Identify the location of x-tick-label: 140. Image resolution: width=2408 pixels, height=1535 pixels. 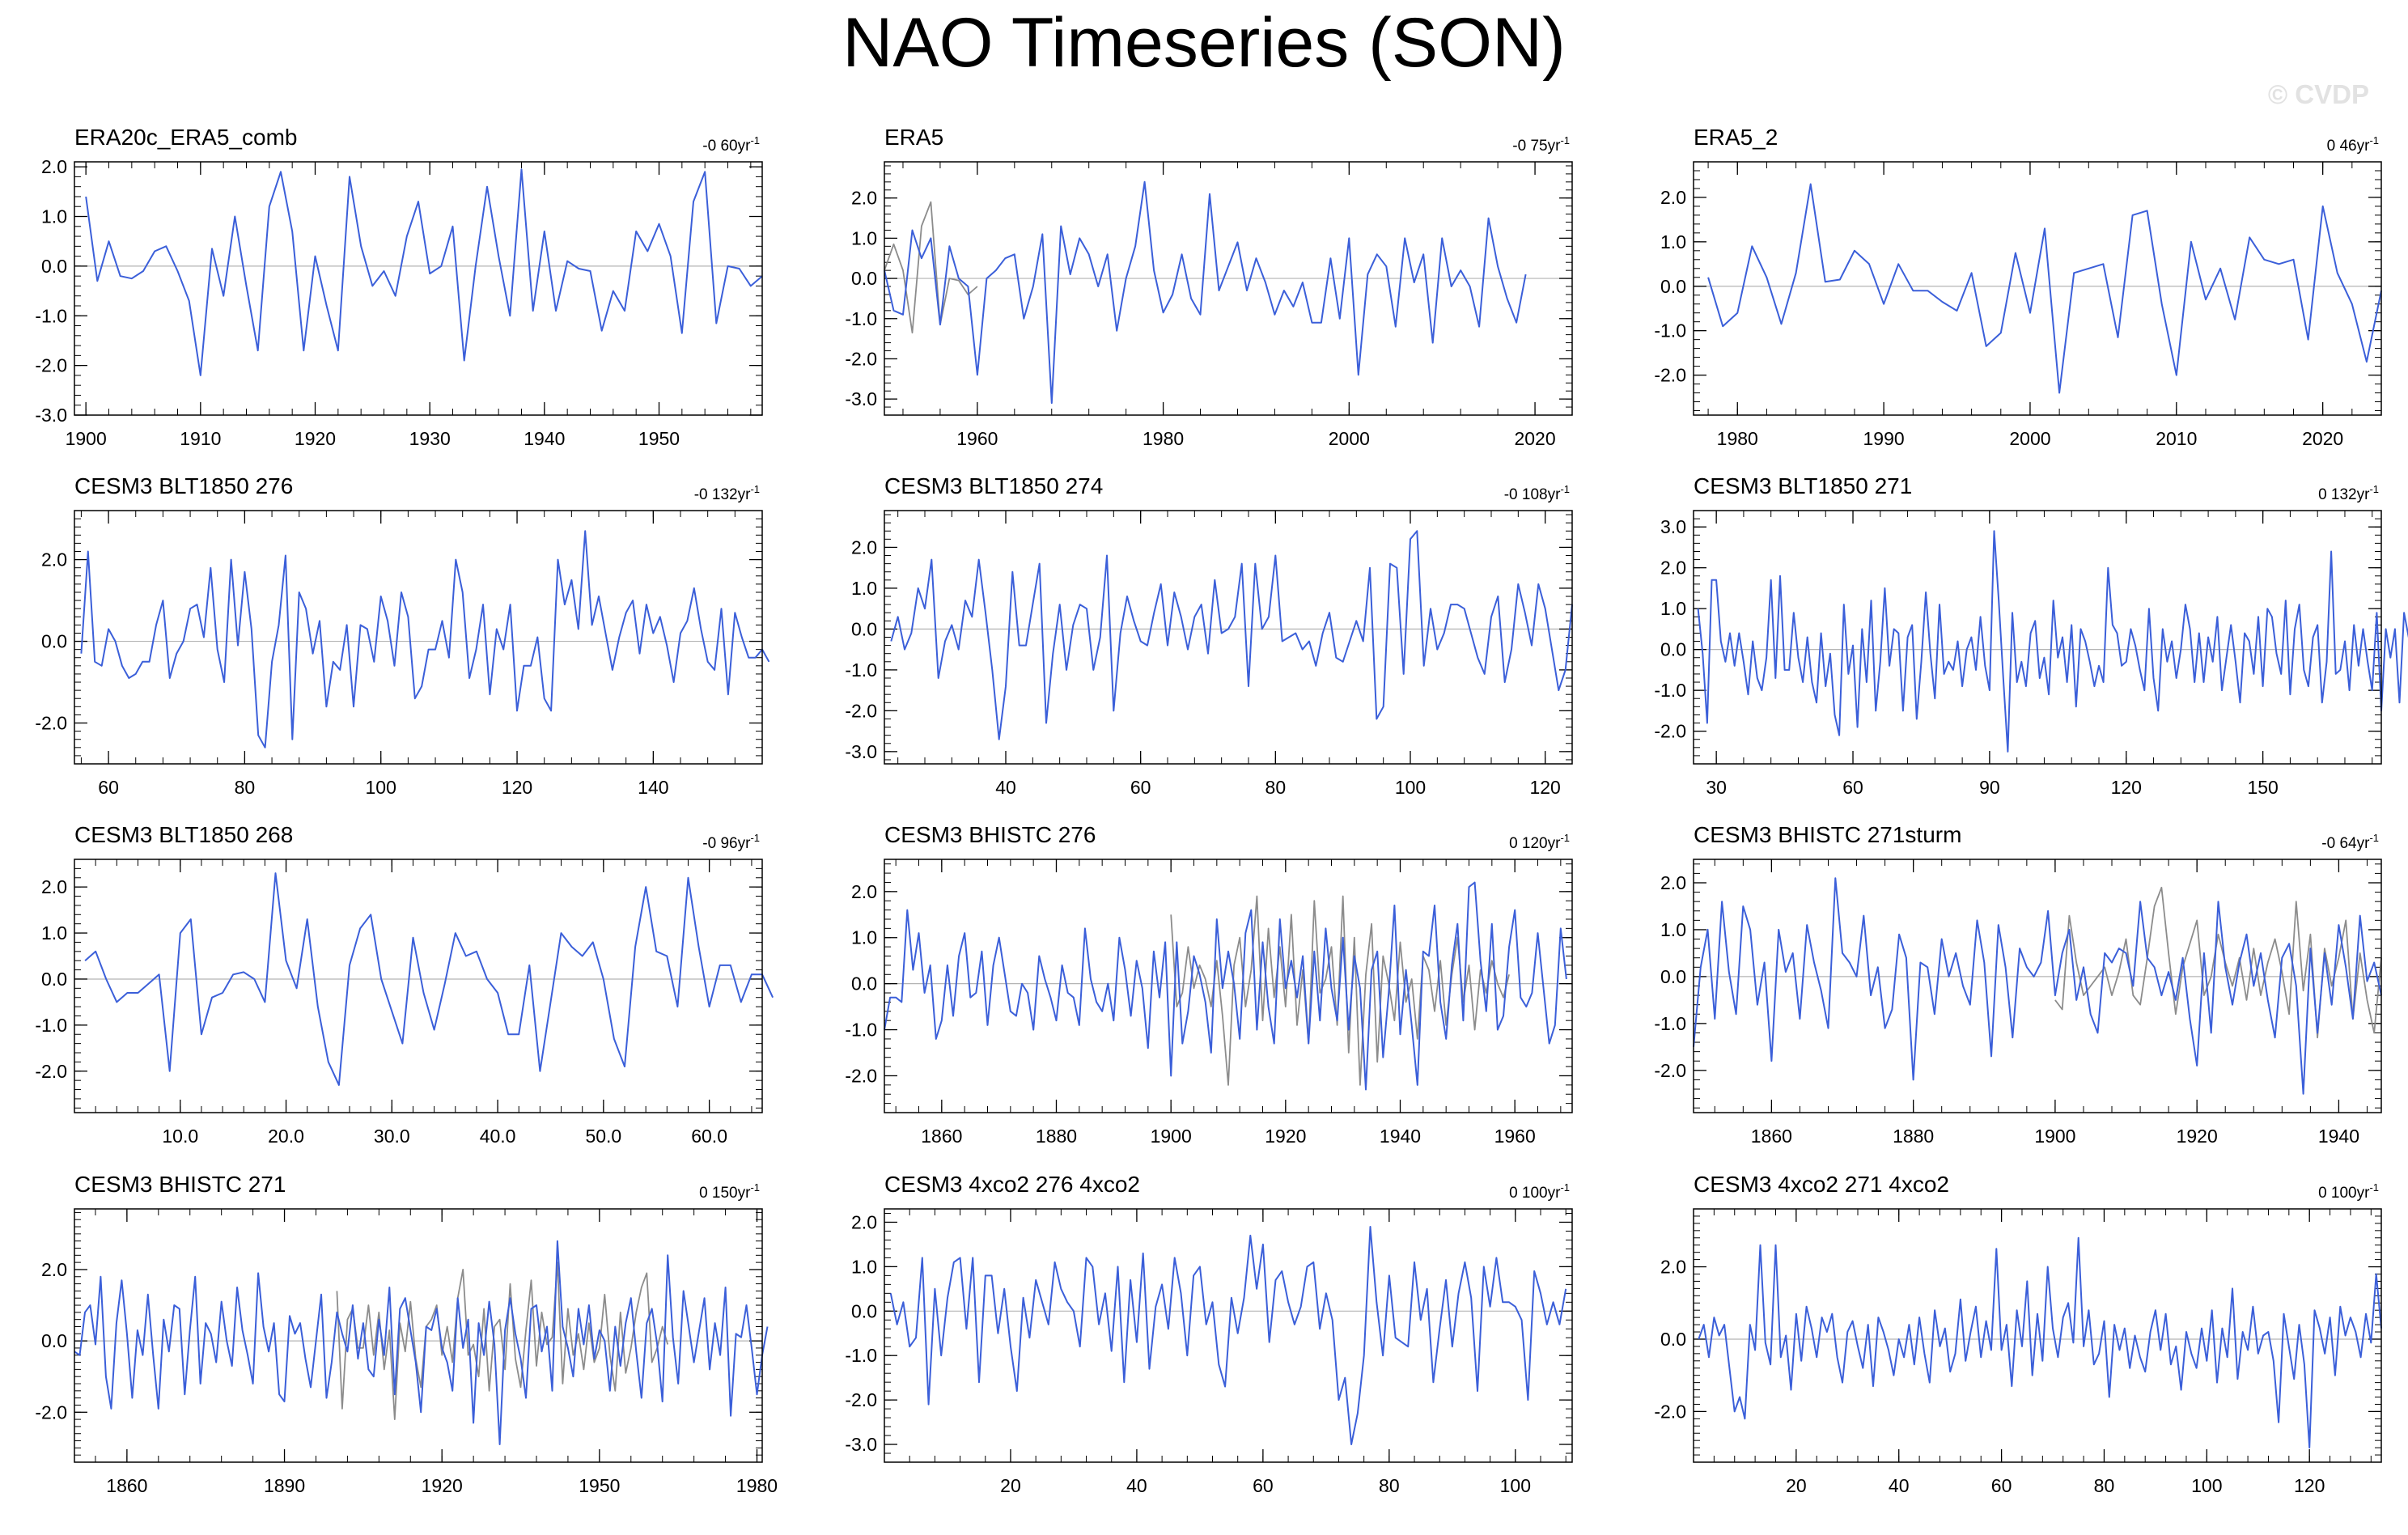
(653, 788).